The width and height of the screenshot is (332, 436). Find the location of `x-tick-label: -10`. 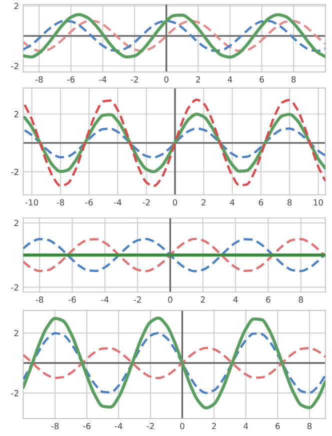

x-tick-label: -10 is located at coordinates (31, 202).